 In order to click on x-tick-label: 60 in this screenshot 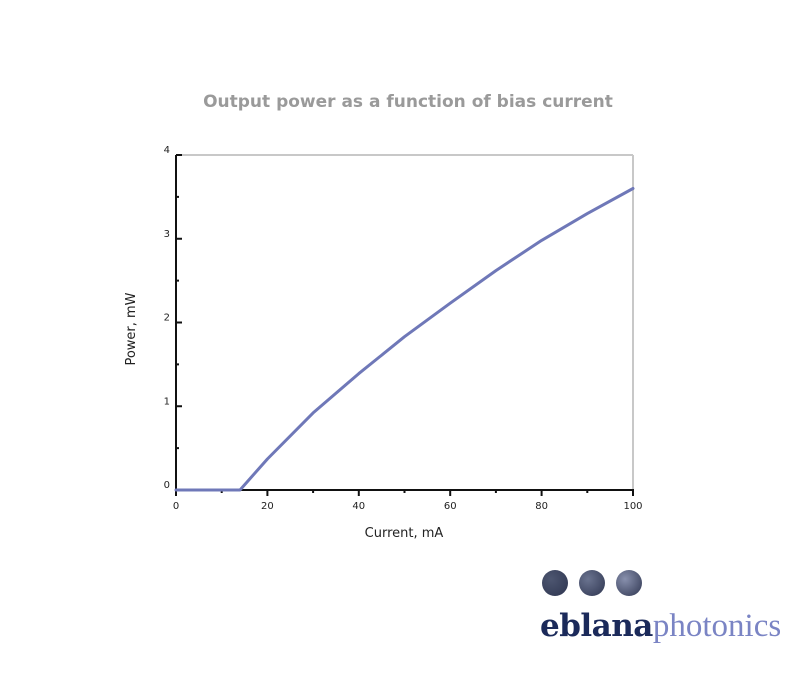, I will do `click(450, 506)`.